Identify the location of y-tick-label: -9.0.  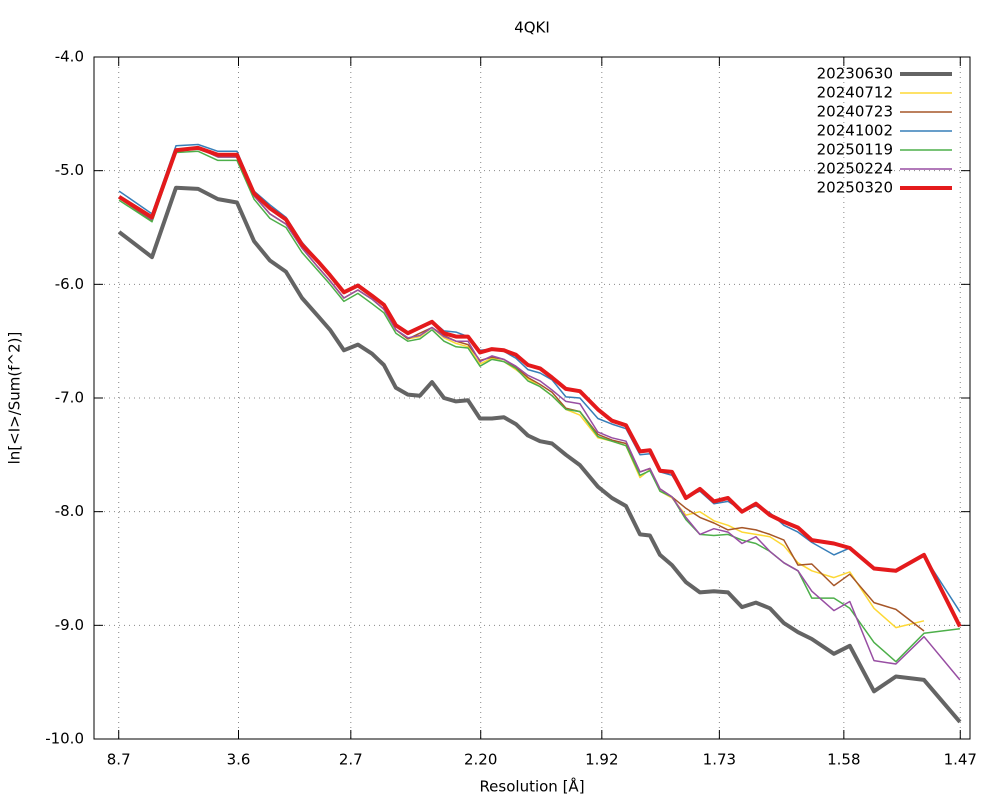
(69, 625).